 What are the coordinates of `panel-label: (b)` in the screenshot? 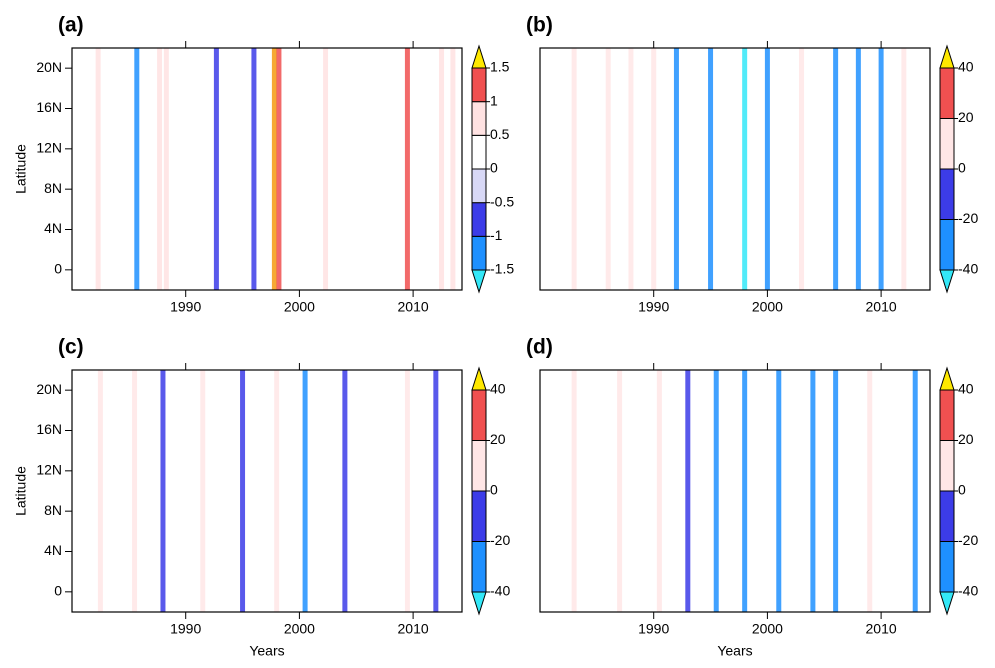 It's located at (539, 25).